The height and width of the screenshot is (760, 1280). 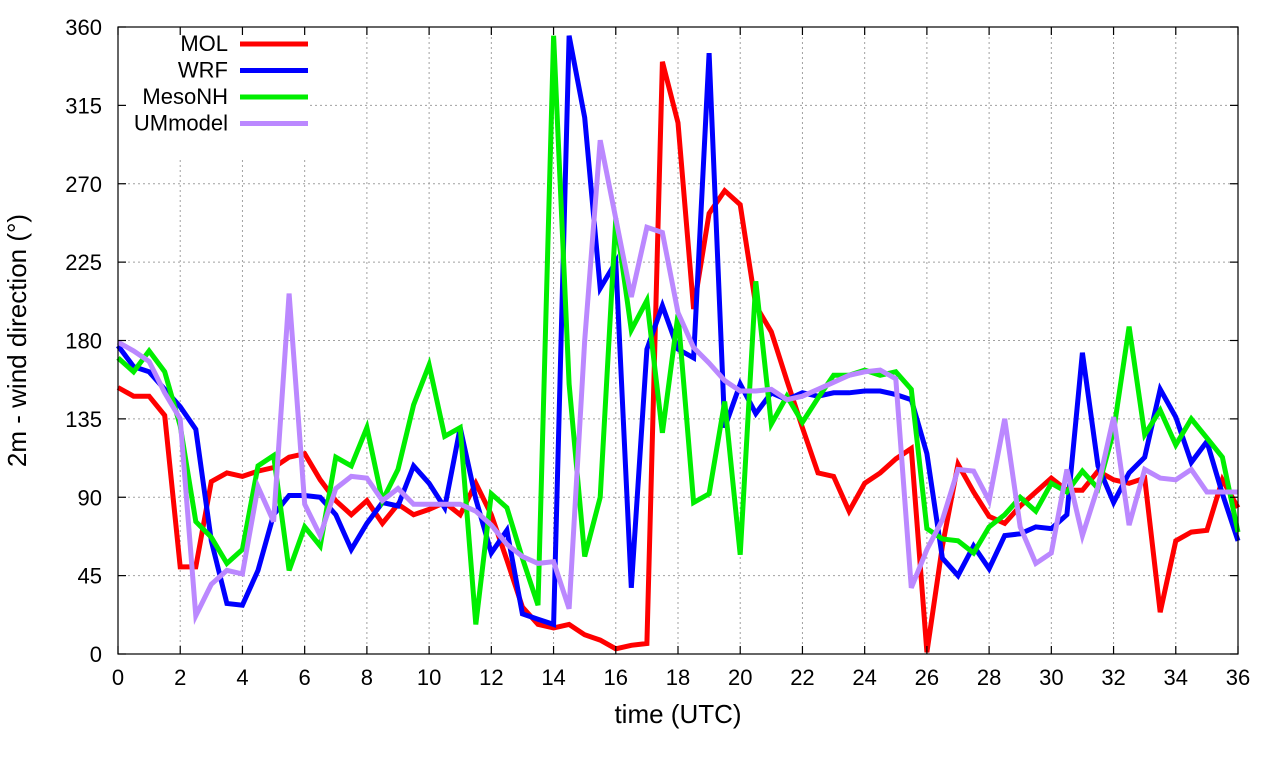 What do you see at coordinates (678, 677) in the screenshot?
I see `x-tick-label: 18` at bounding box center [678, 677].